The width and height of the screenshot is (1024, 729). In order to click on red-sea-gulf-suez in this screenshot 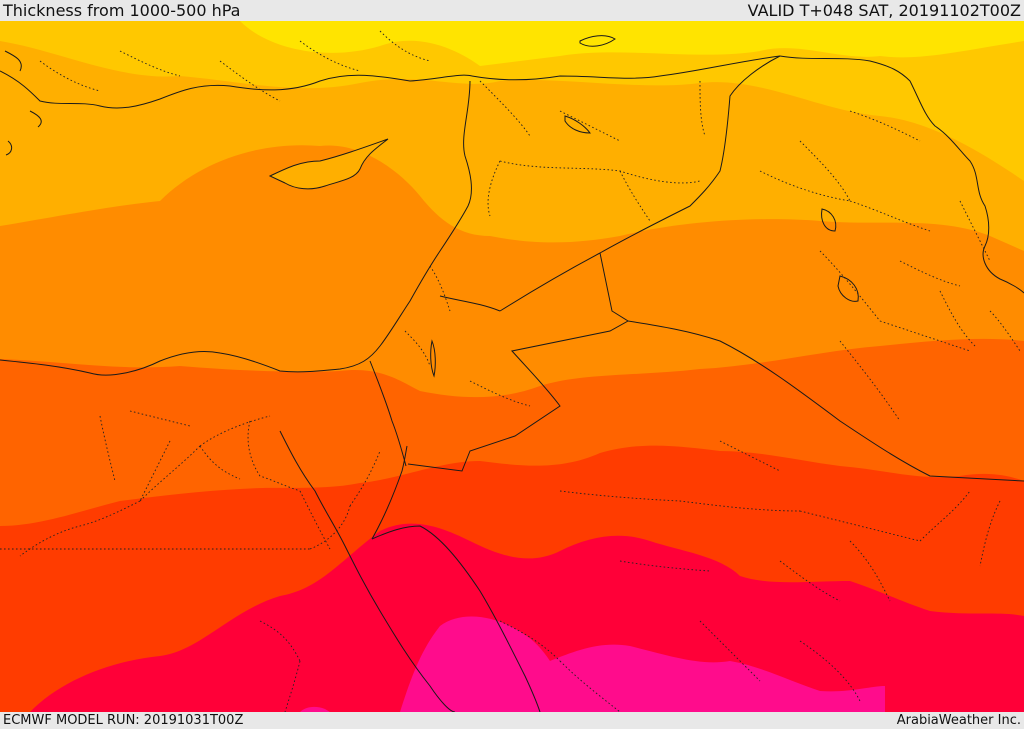, I will do `click(367, 571)`.